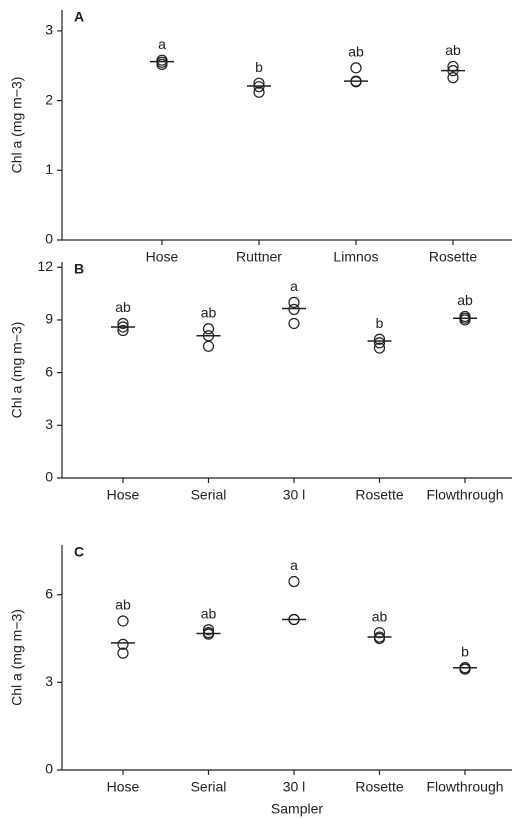 The width and height of the screenshot is (522, 819). Describe the element at coordinates (259, 257) in the screenshot. I see `x-tick-label: Ruttner` at that location.